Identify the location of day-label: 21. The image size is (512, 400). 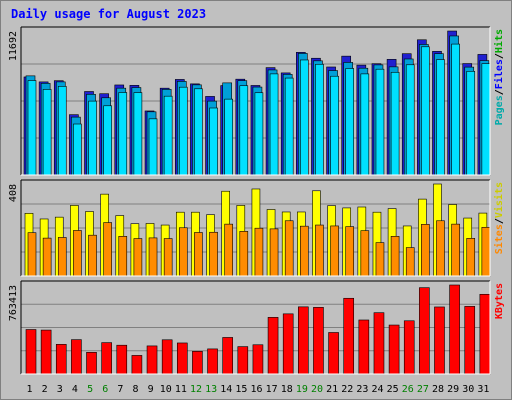
(332, 389).